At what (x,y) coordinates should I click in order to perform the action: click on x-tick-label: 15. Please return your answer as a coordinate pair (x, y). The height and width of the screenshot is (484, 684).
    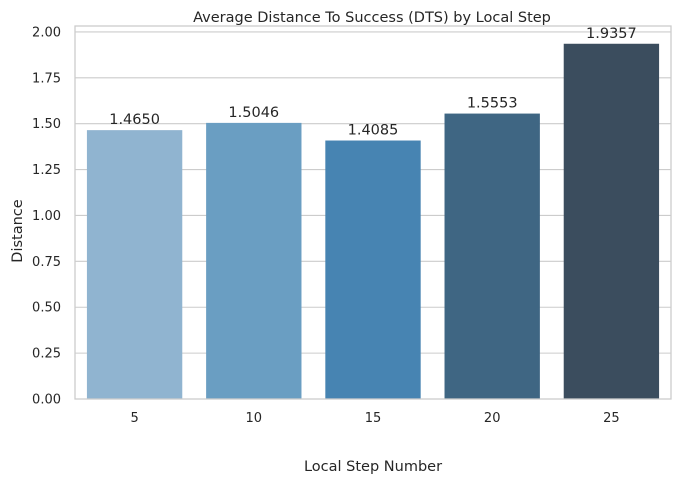
    Looking at the image, I should click on (373, 418).